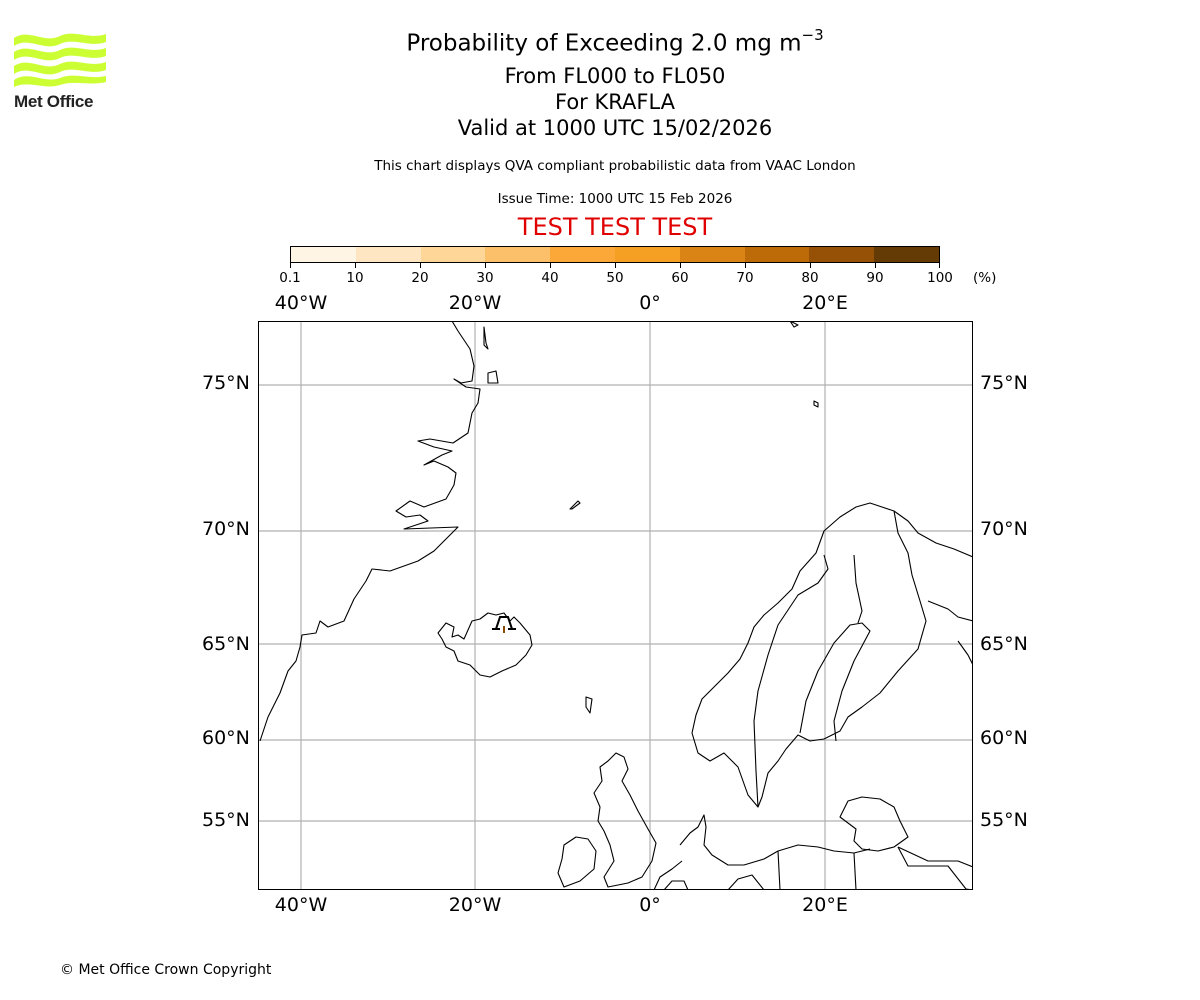 The height and width of the screenshot is (1000, 1200). I want to click on chart-title: Probability of Exceeding 2.0 mg m−3, so click(615, 41).